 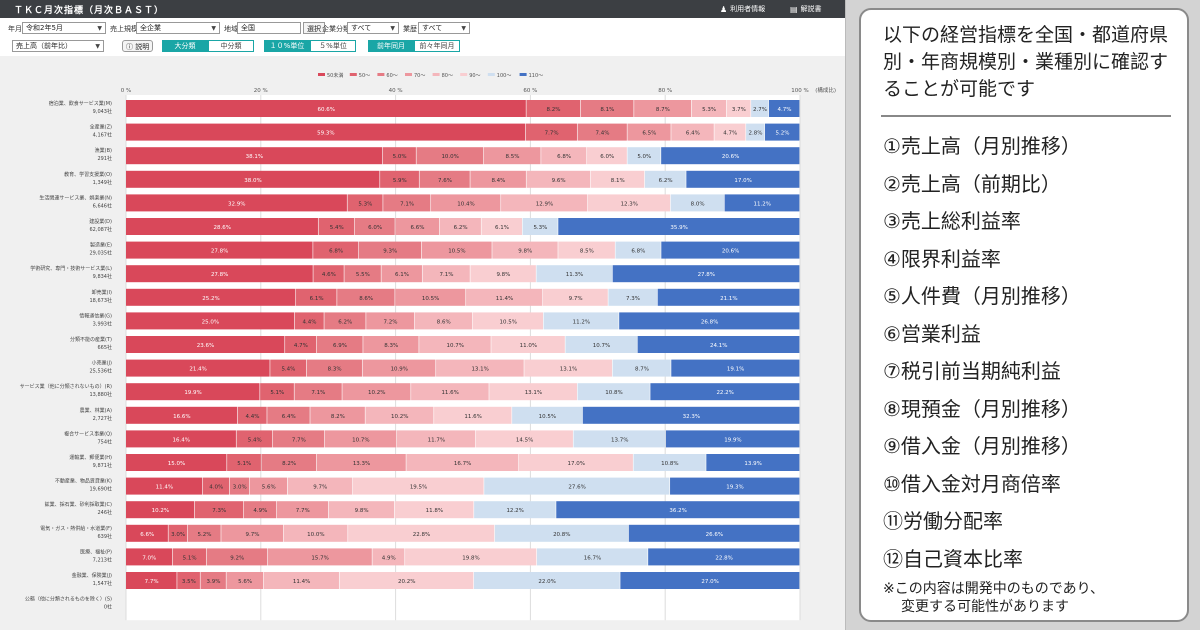 What do you see at coordinates (953, 558) in the screenshot?
I see `indicator-item: ⑫自己資本比率` at bounding box center [953, 558].